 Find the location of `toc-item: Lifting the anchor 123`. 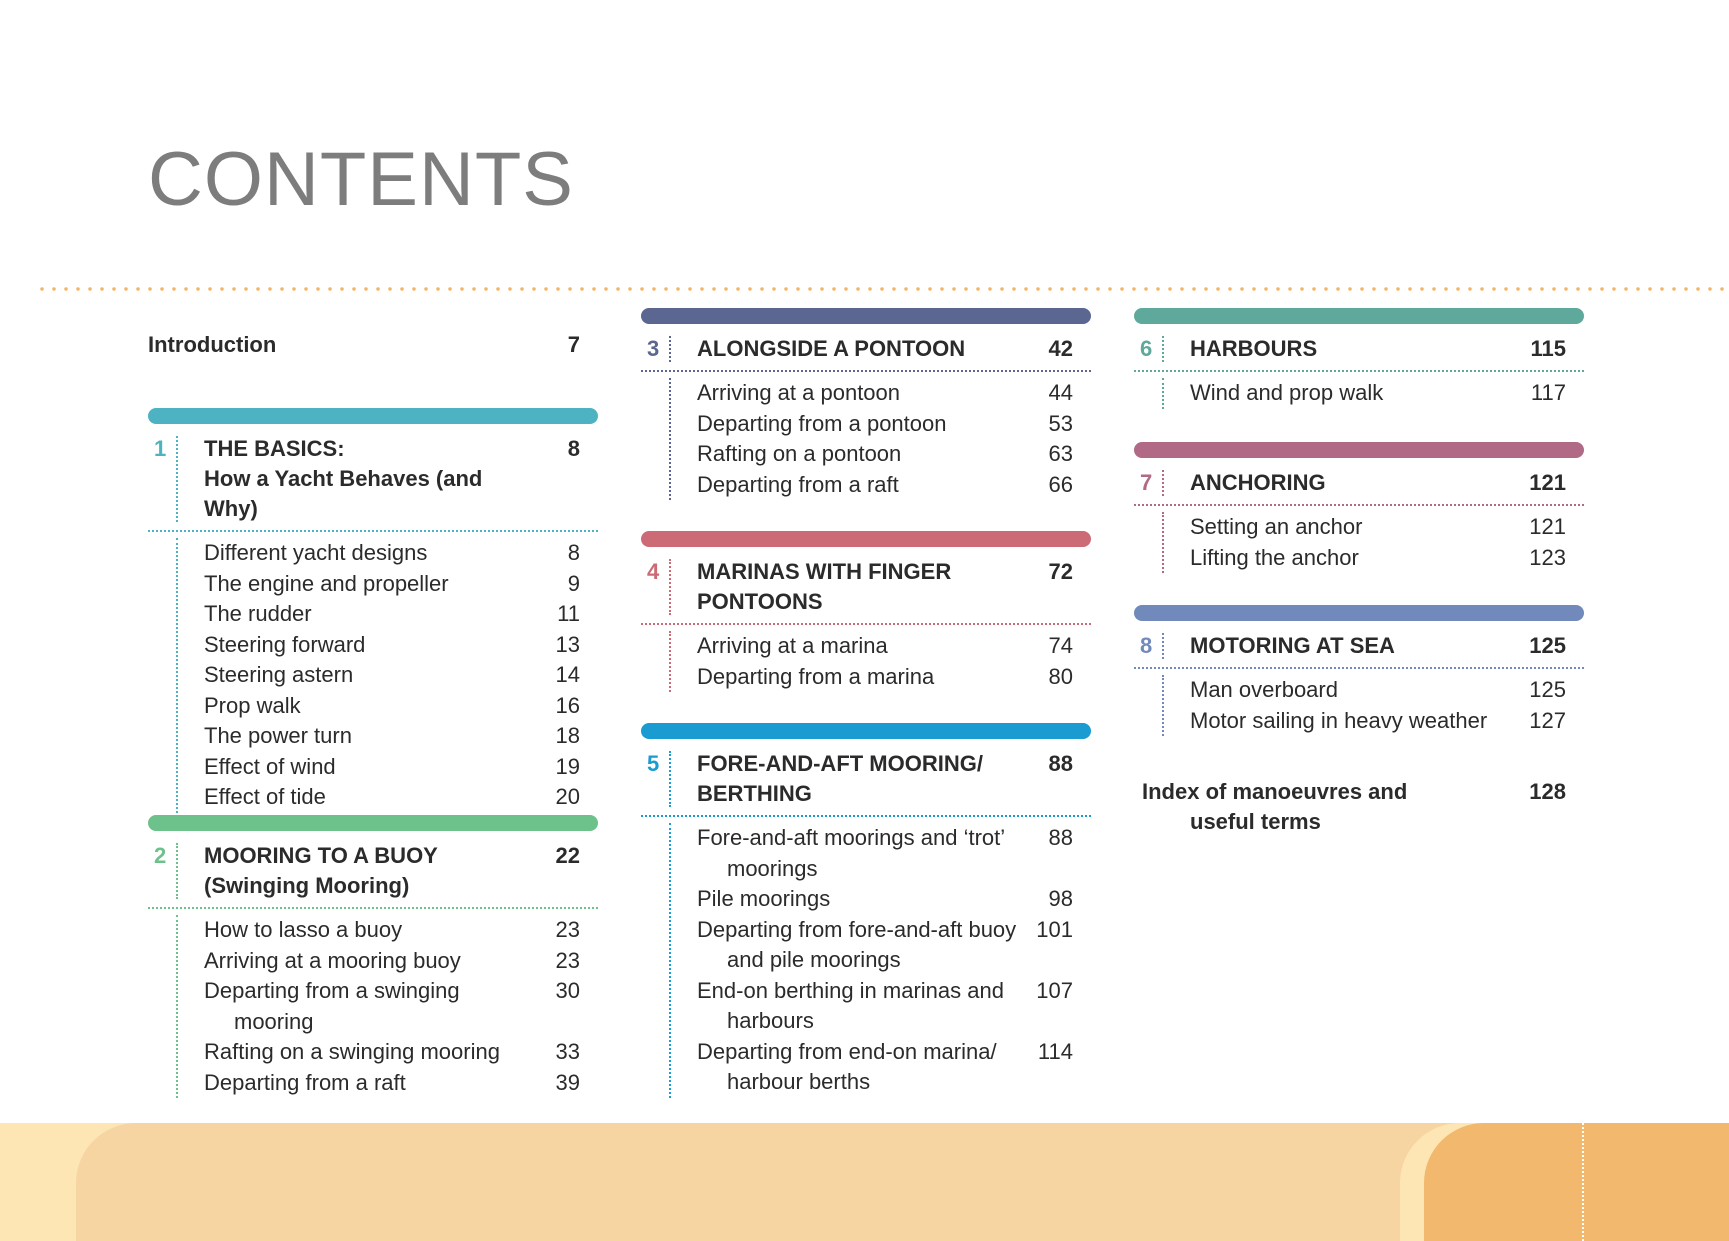

toc-item: Lifting the anchor 123 is located at coordinates (1378, 558).